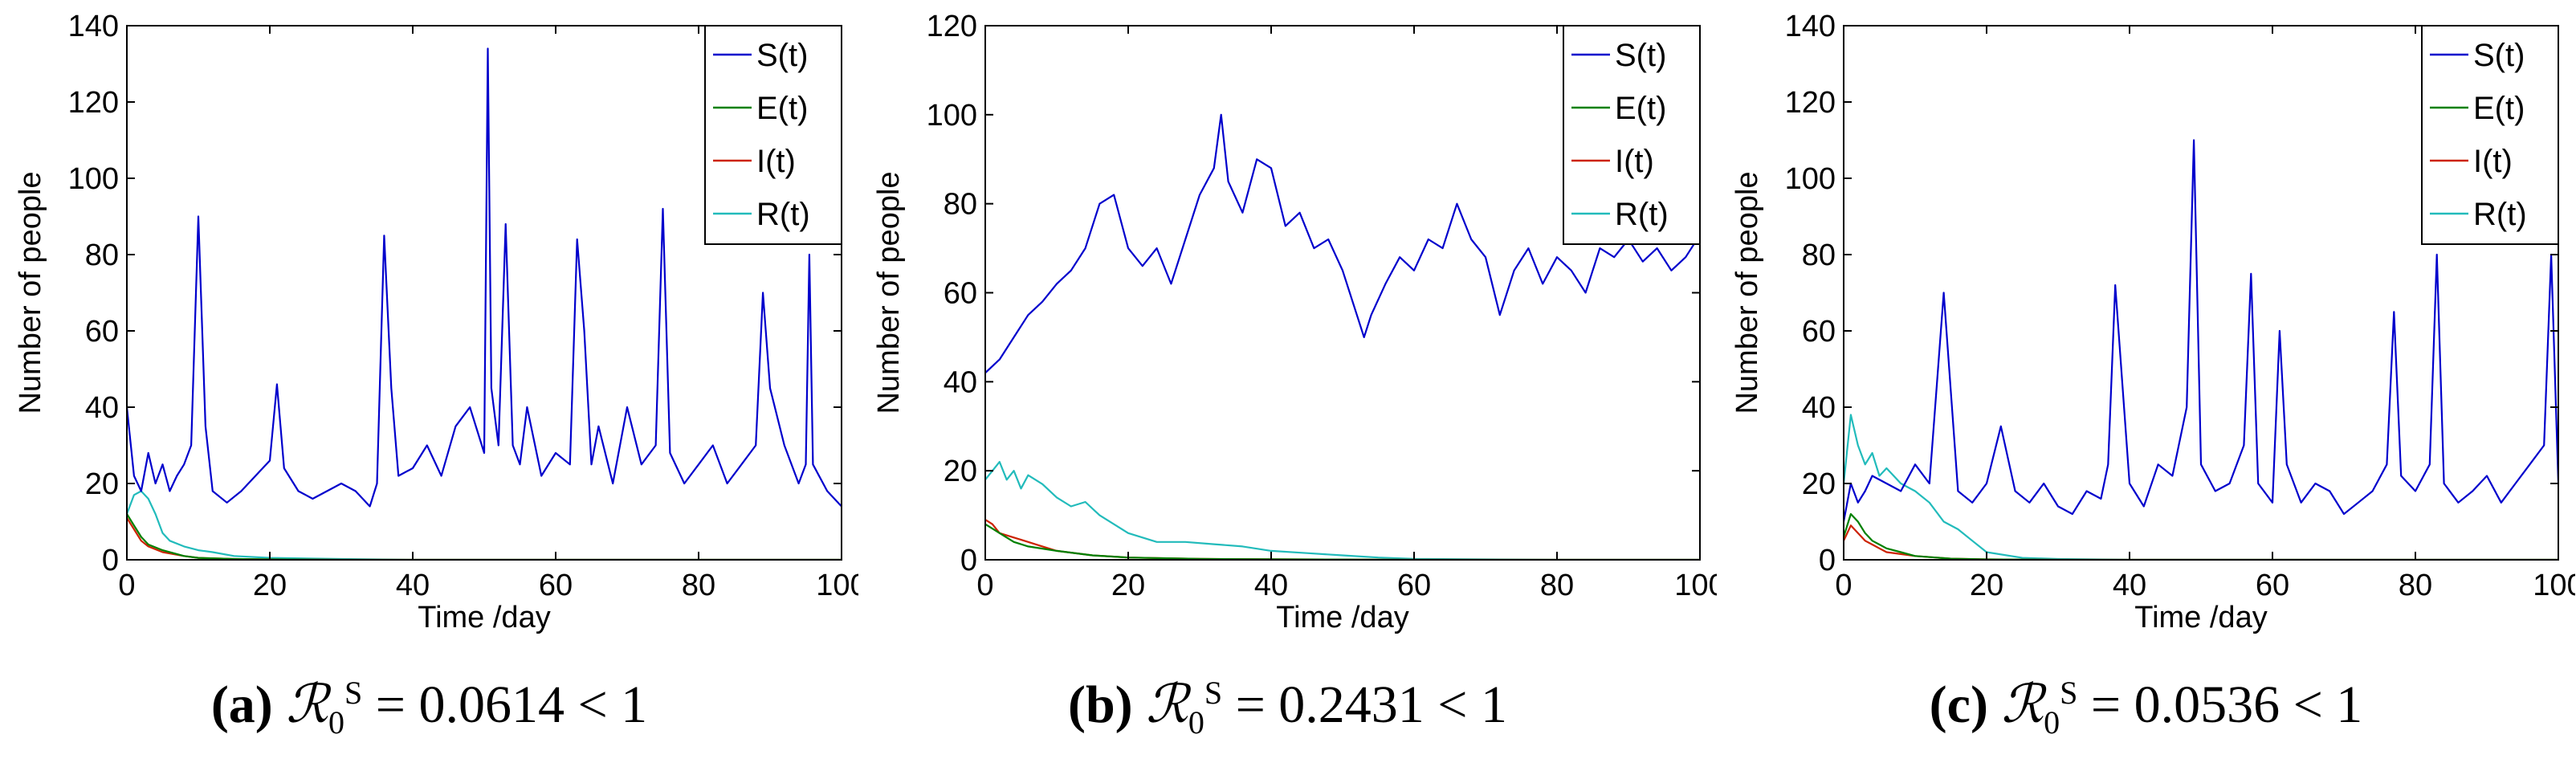 The height and width of the screenshot is (771, 2576). What do you see at coordinates (1371, 704) in the screenshot?
I see `caption-b-value: = 0.2431 < 1` at bounding box center [1371, 704].